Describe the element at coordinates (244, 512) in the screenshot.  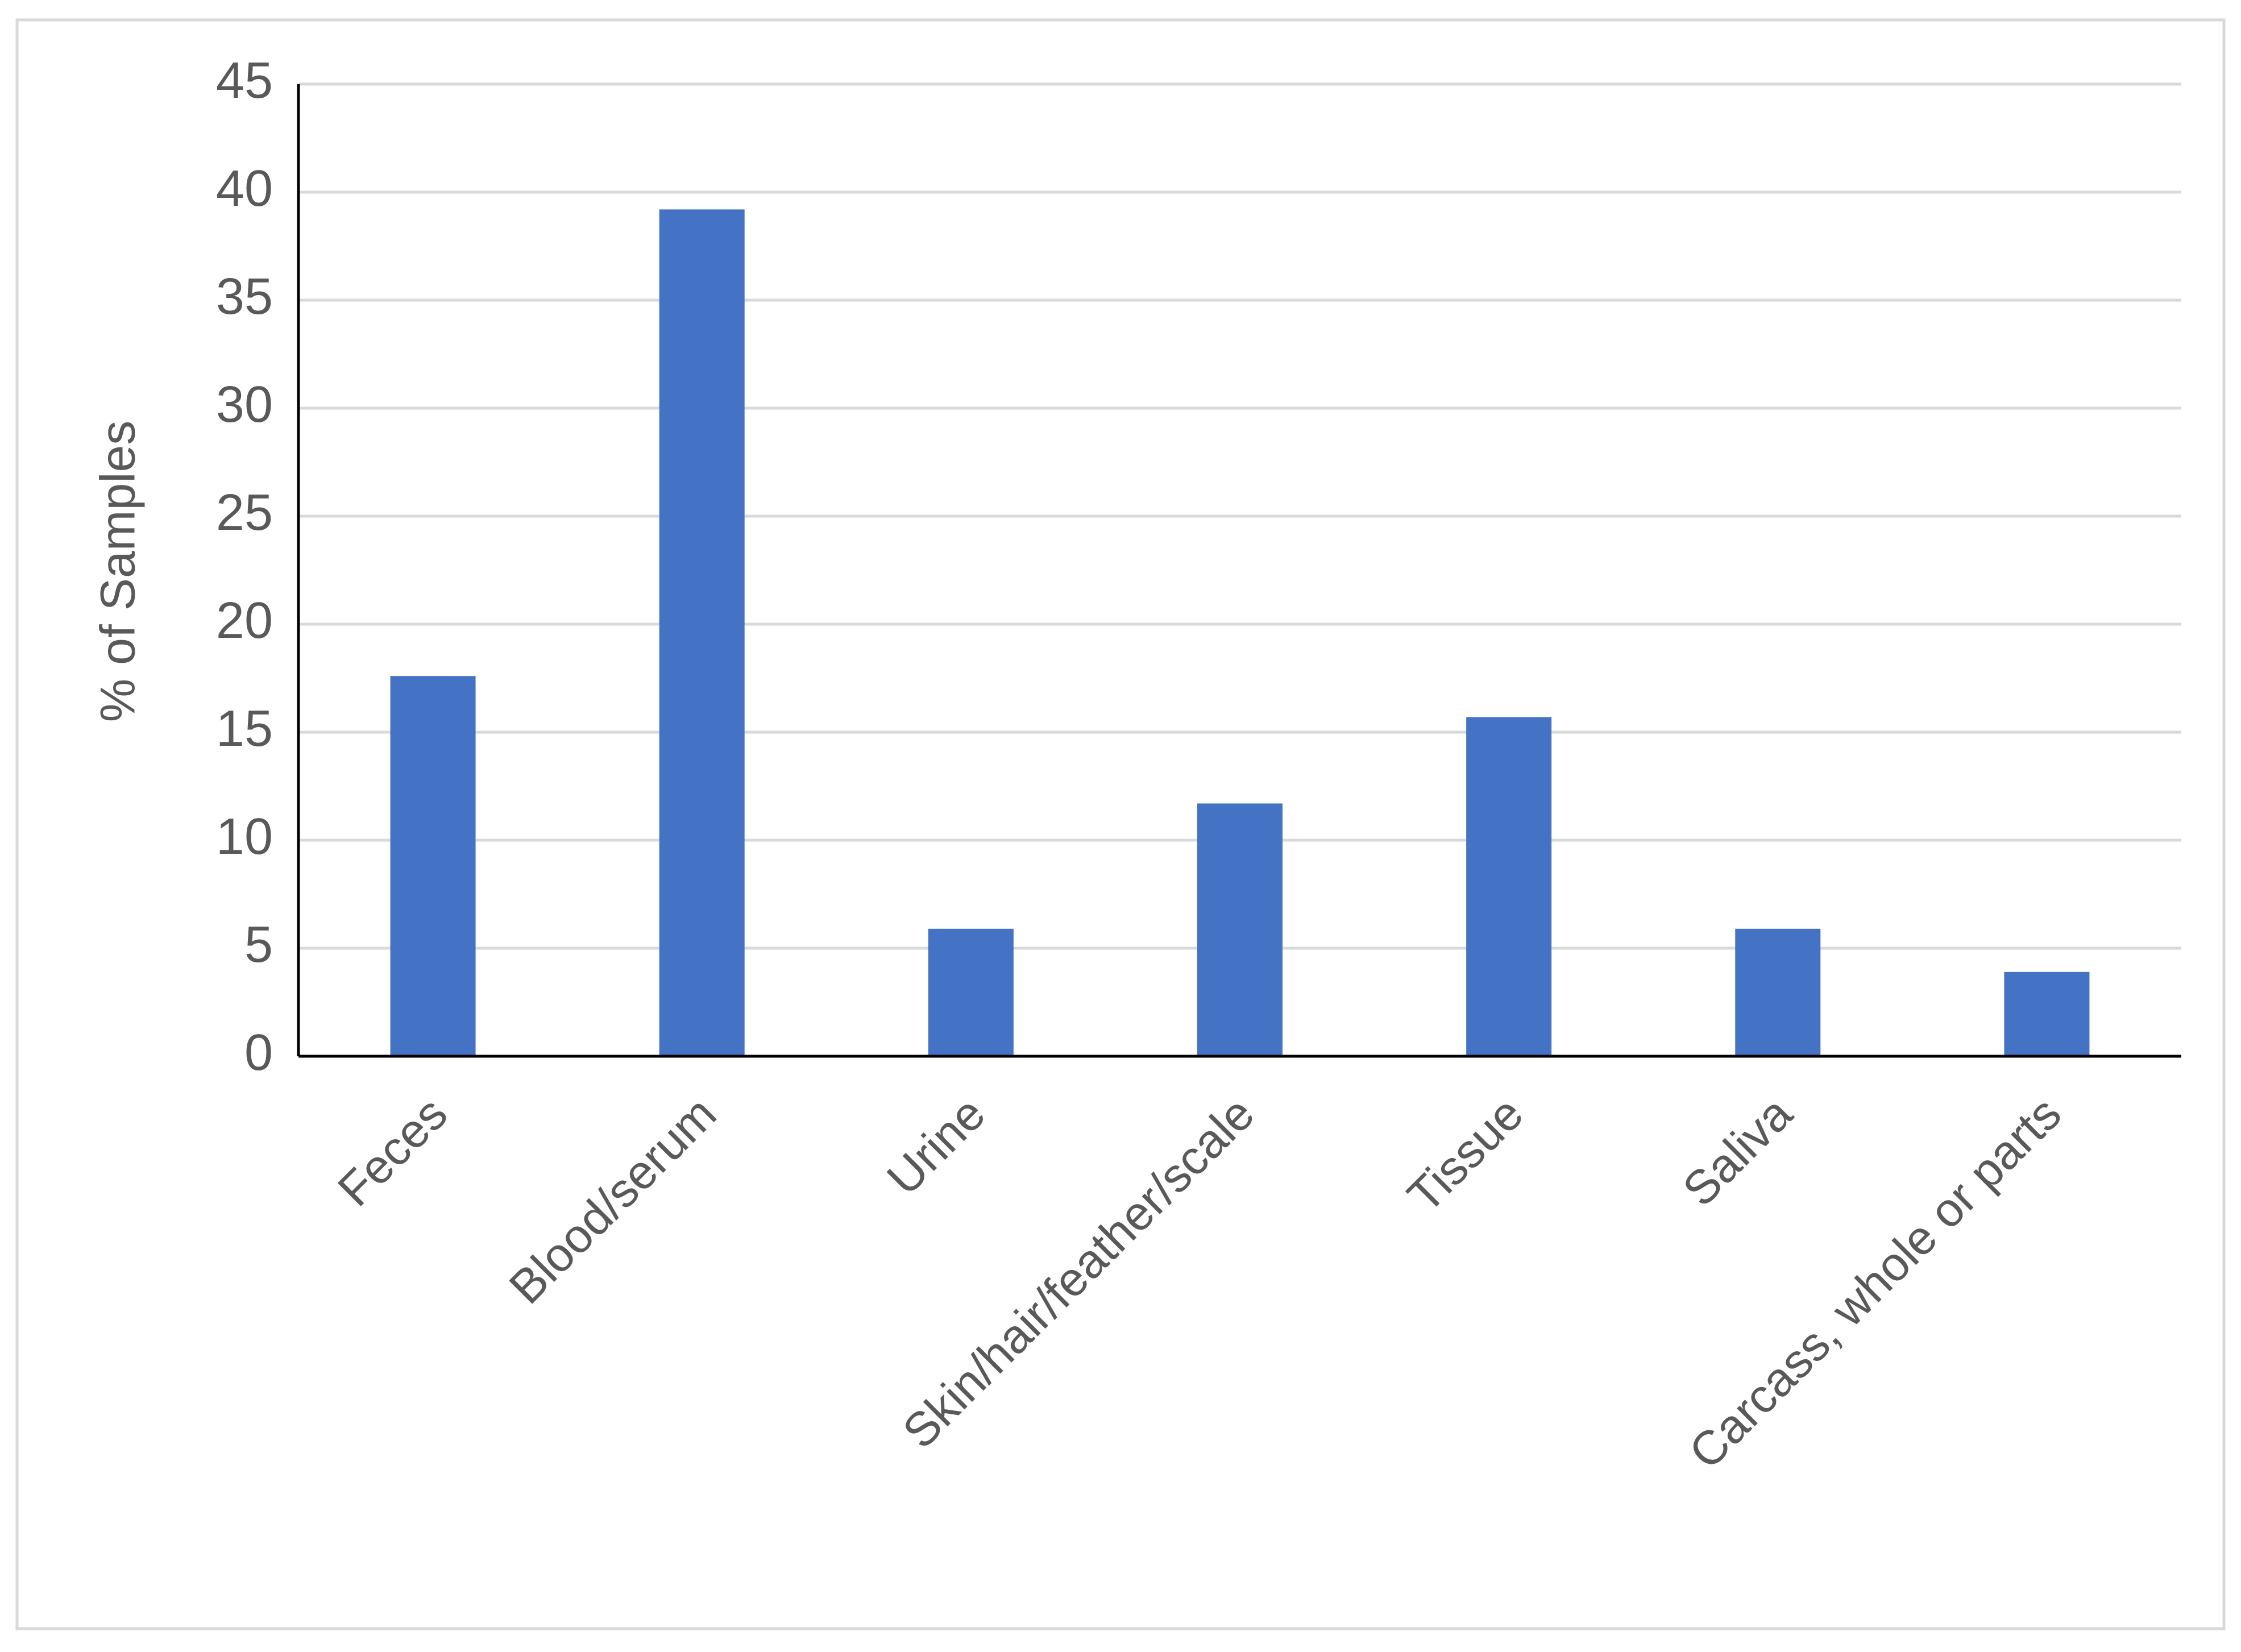
I see `y-tick-label: 25` at that location.